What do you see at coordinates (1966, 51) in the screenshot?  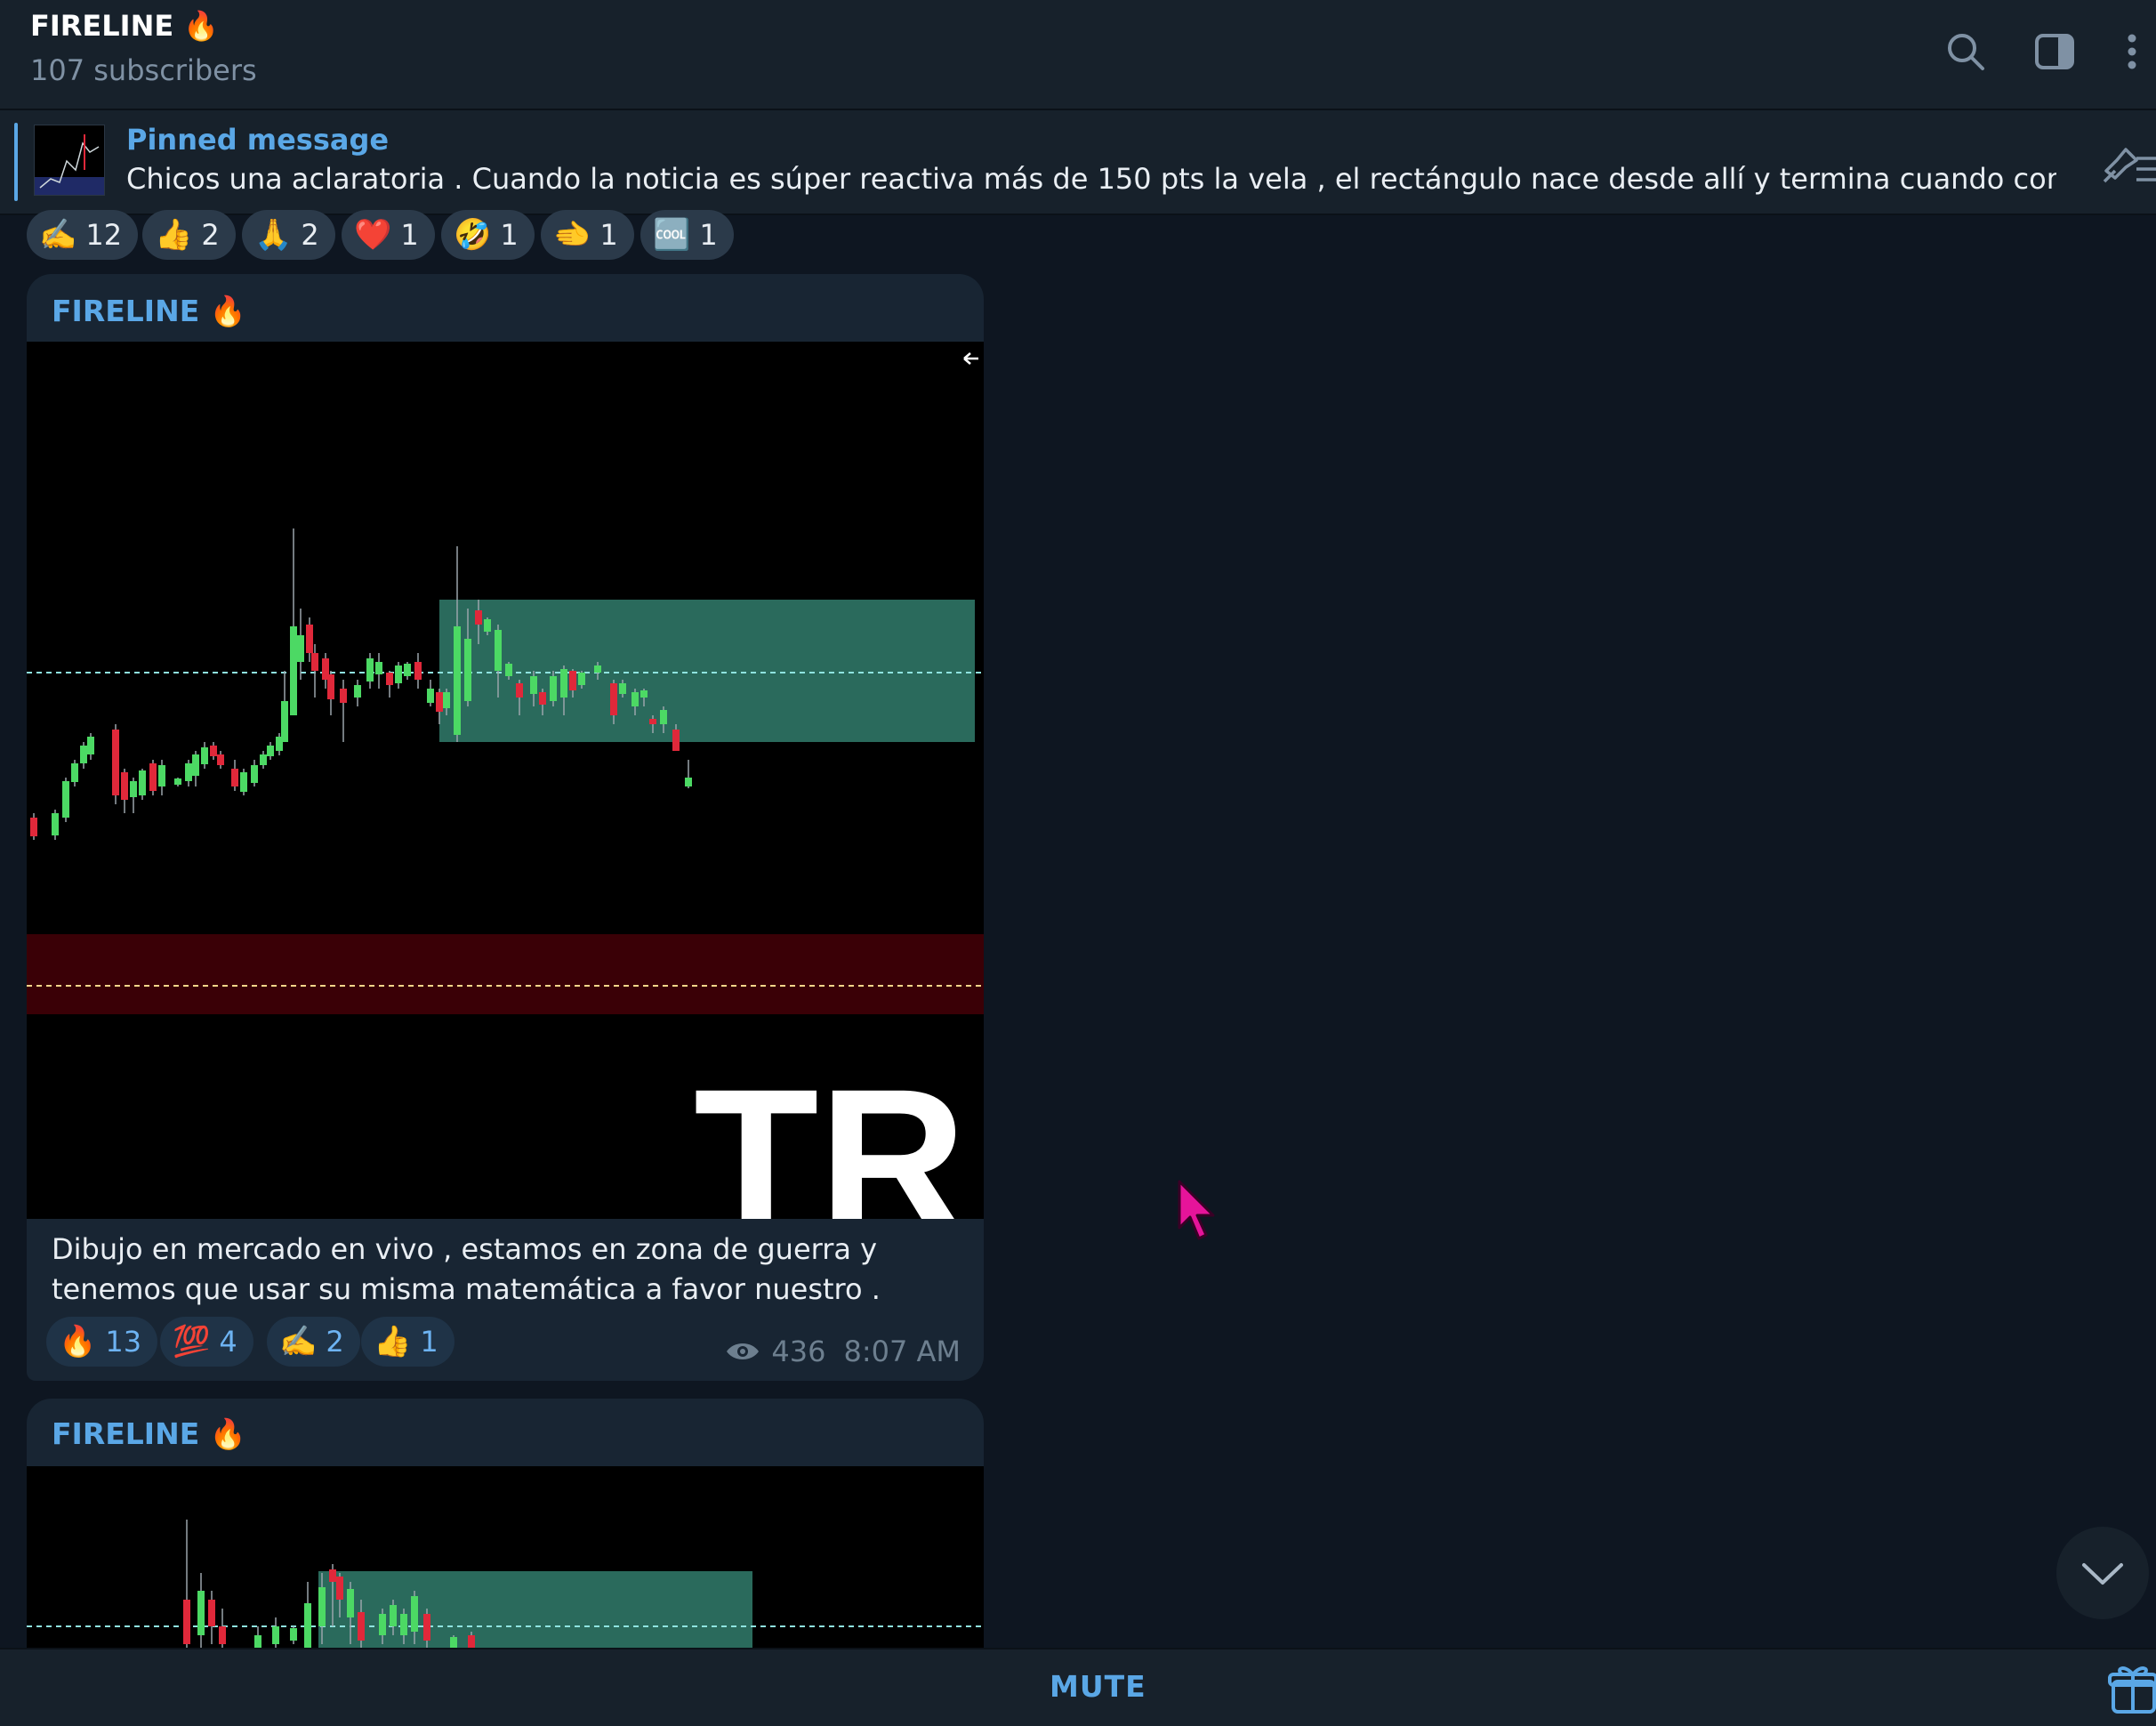 I see `search-icon` at bounding box center [1966, 51].